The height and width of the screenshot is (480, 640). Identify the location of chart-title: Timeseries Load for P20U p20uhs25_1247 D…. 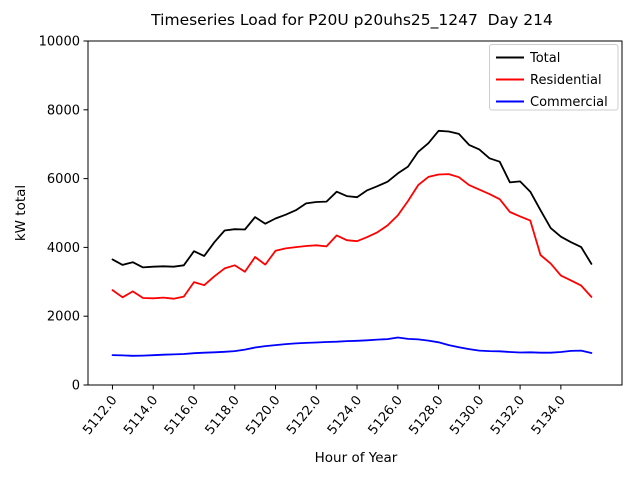
(351, 20).